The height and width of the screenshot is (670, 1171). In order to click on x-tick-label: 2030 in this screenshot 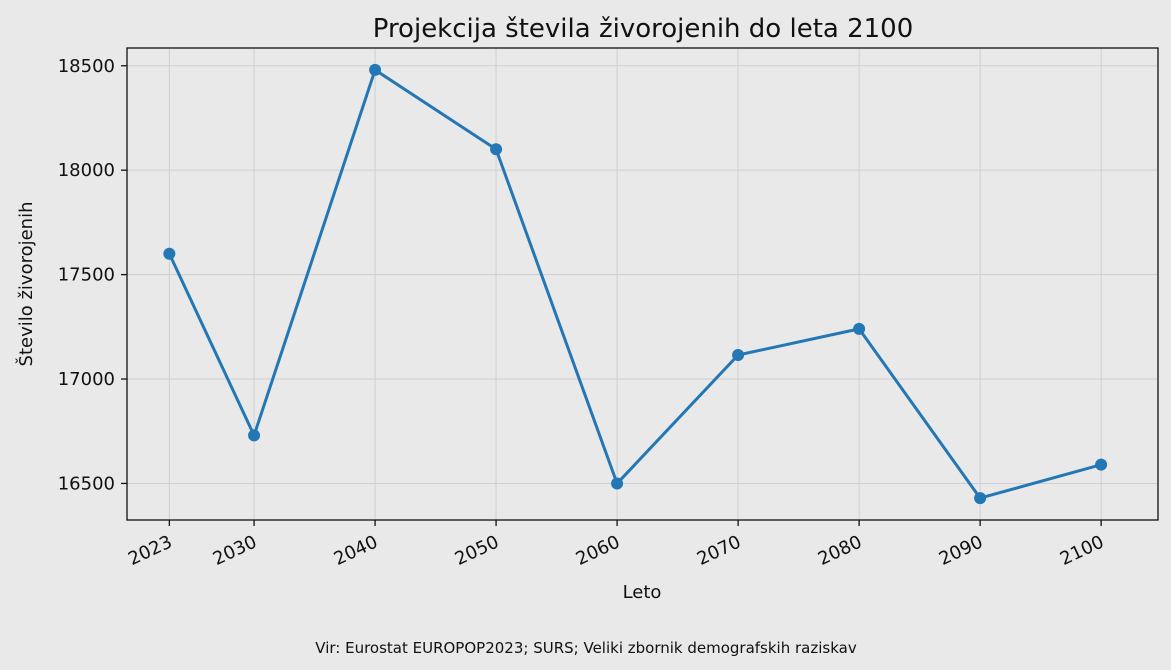, I will do `click(235, 550)`.